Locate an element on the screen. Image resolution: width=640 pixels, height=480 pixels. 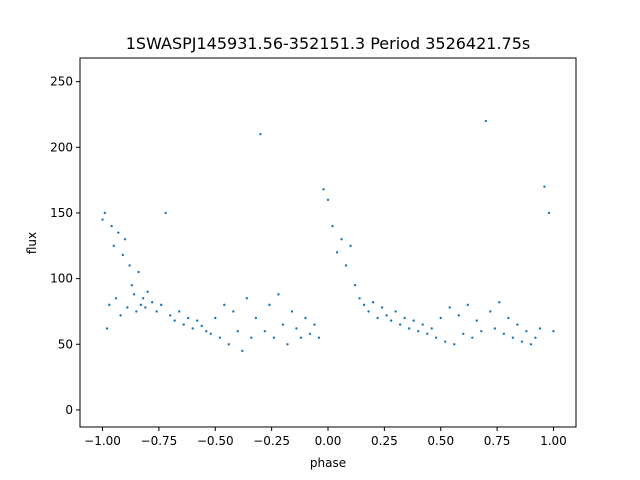
y-tick-label: 50 is located at coordinates (65, 344).